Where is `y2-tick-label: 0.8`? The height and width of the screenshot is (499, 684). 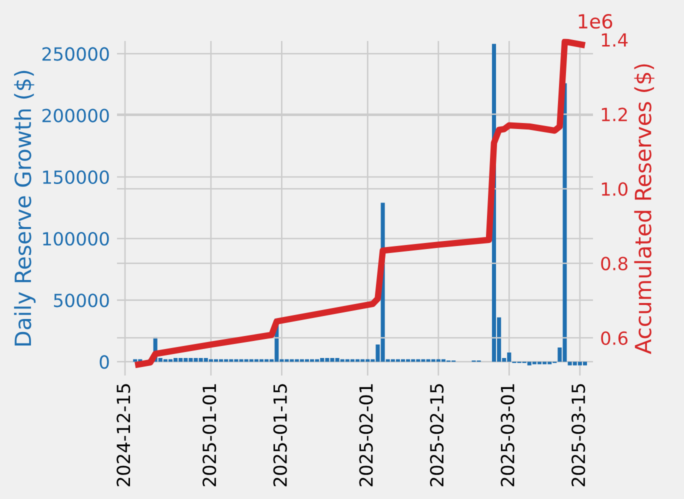 y2-tick-label: 0.8 is located at coordinates (614, 263).